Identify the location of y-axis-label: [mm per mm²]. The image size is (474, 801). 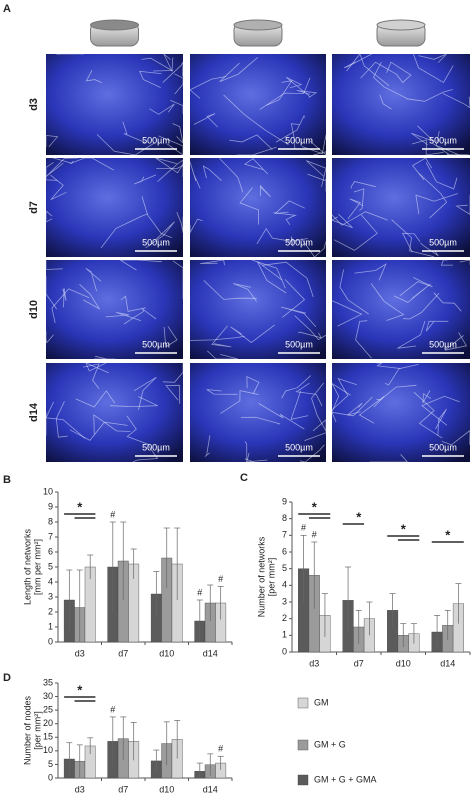
(37, 567).